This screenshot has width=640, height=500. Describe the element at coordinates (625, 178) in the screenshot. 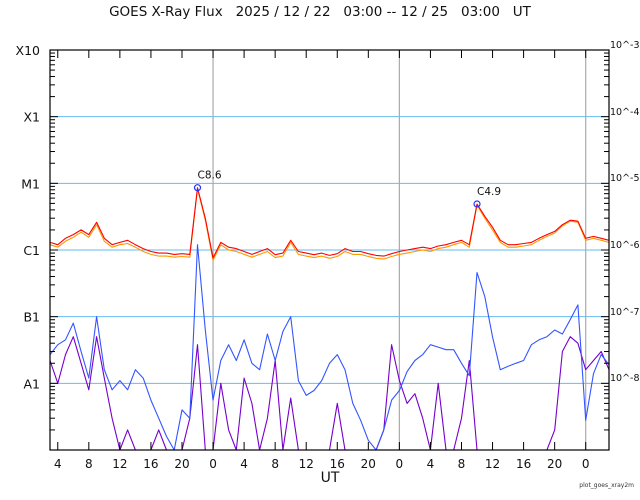

I see `y-tick-label-right: 10^-5` at that location.